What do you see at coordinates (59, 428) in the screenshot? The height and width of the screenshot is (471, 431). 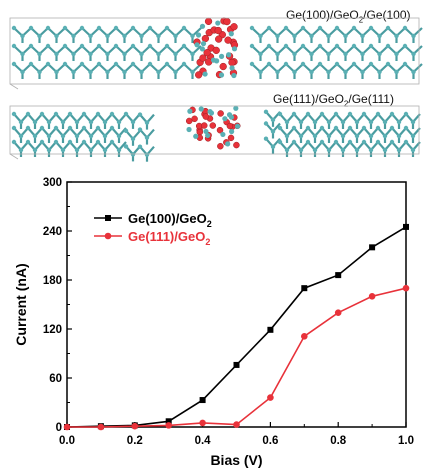 I see `y-tick-label: 0` at bounding box center [59, 428].